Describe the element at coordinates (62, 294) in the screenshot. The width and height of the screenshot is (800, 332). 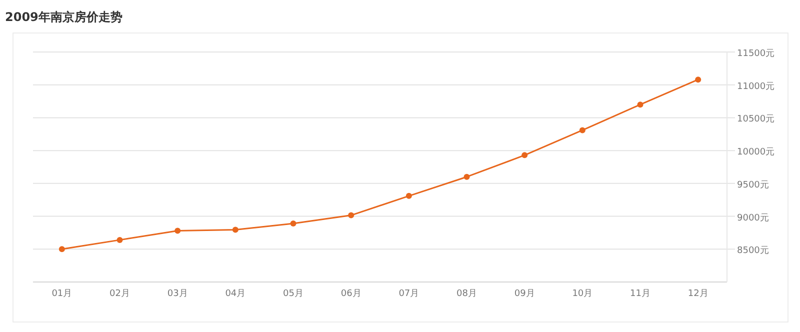
I see `x-tick-label: 01月` at that location.